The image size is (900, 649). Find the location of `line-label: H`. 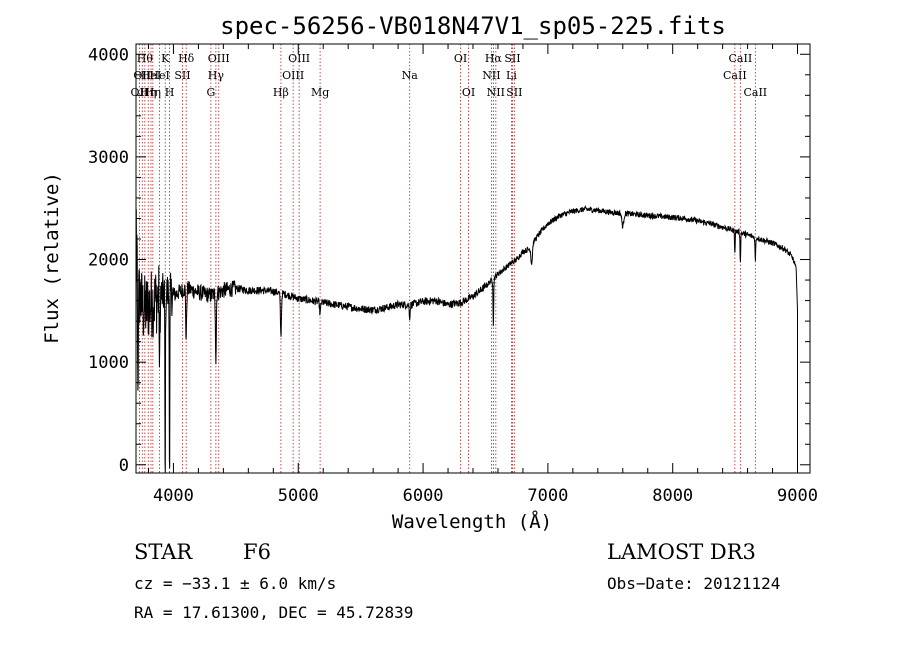

line-label: H is located at coordinates (170, 92).